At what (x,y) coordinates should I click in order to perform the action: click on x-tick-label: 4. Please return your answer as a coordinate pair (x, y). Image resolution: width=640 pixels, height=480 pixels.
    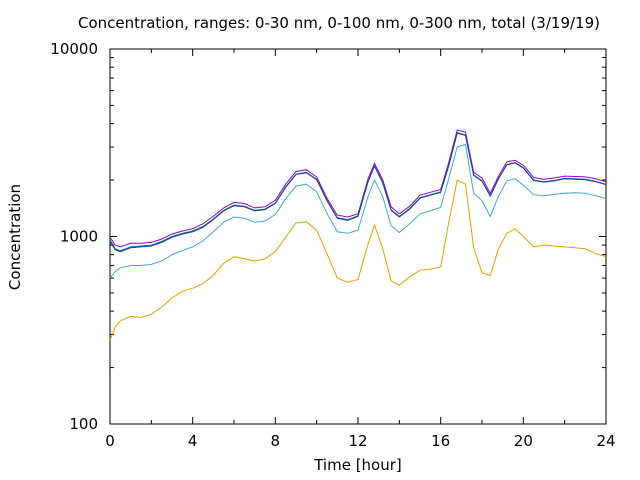
    Looking at the image, I should click on (193, 441).